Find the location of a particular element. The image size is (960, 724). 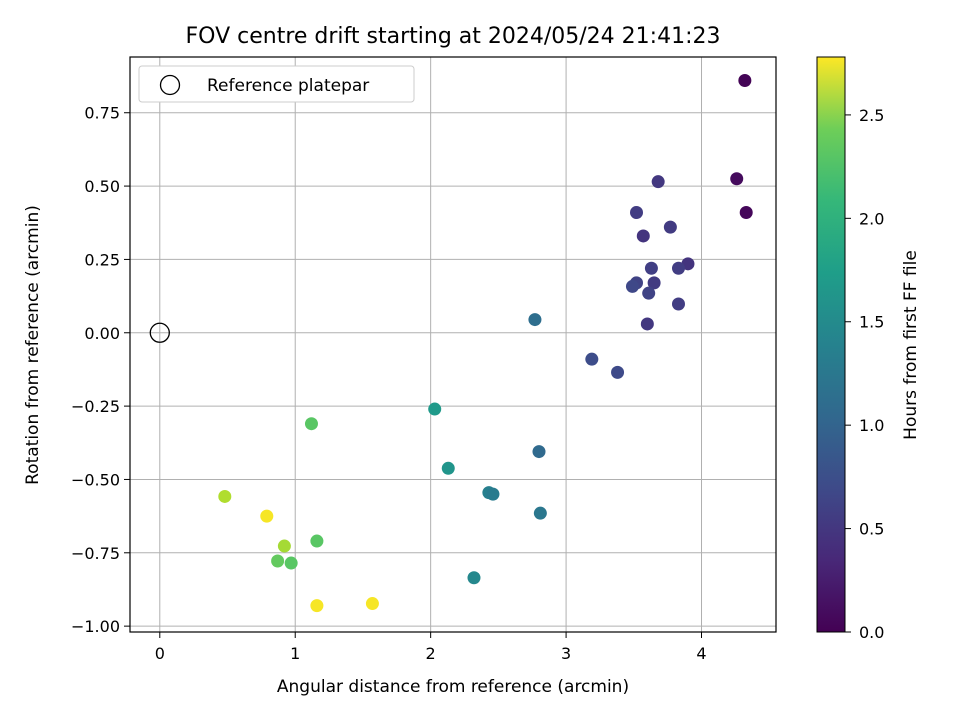

y-tick-label: 0.00 is located at coordinates (102, 333).